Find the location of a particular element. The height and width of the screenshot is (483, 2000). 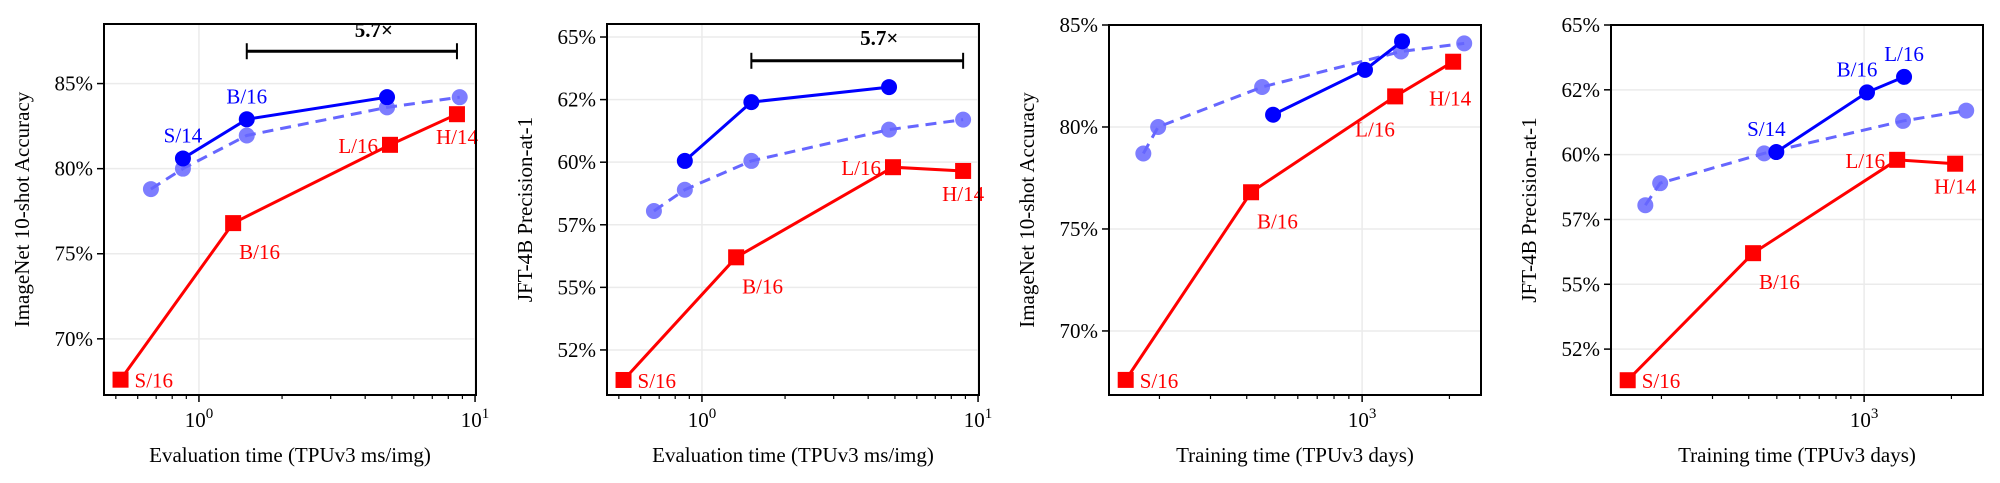

x-tick-label: 10¹ is located at coordinates (978, 419).